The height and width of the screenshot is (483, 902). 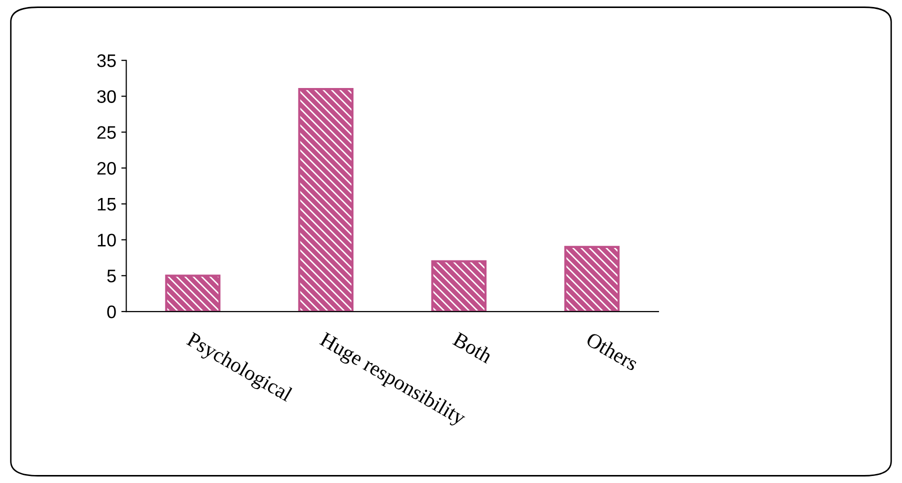 I want to click on y-tick-label: 10, so click(x=107, y=240).